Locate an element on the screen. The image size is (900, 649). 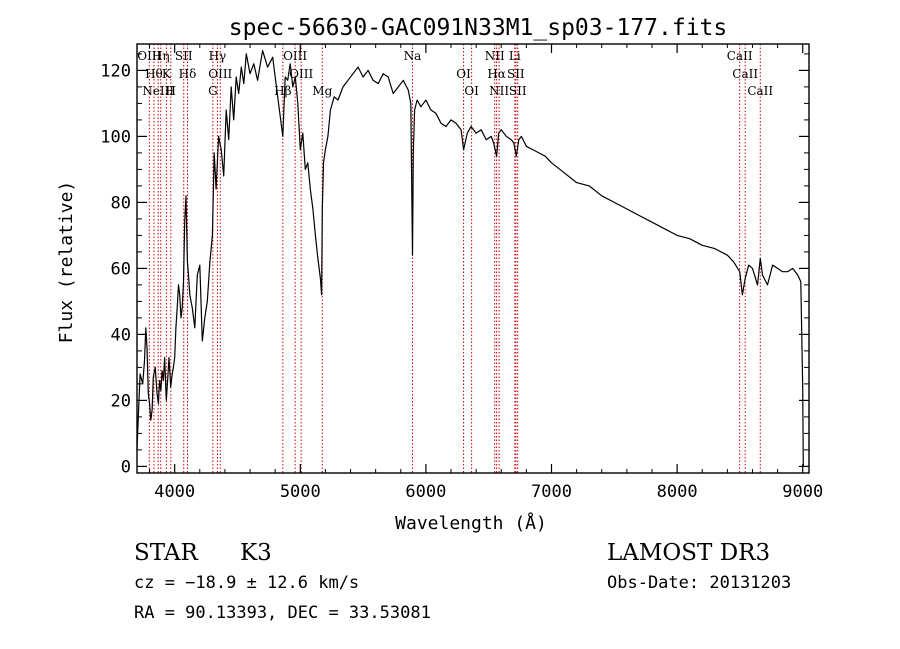
line-label-25: CaII is located at coordinates (745, 74).